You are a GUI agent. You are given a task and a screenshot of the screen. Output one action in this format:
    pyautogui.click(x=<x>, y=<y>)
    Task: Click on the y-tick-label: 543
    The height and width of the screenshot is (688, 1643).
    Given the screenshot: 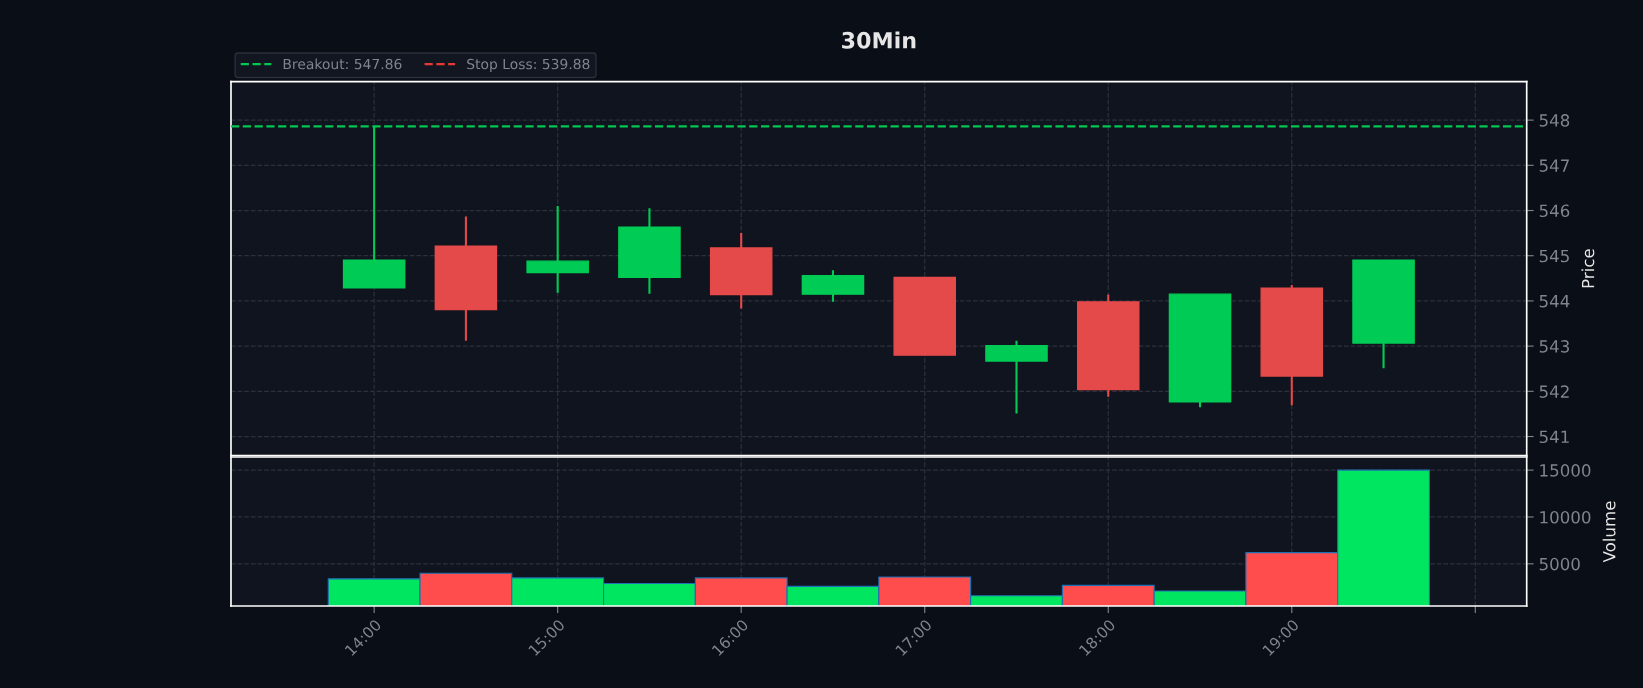 What is the action you would take?
    pyautogui.click(x=1554, y=346)
    